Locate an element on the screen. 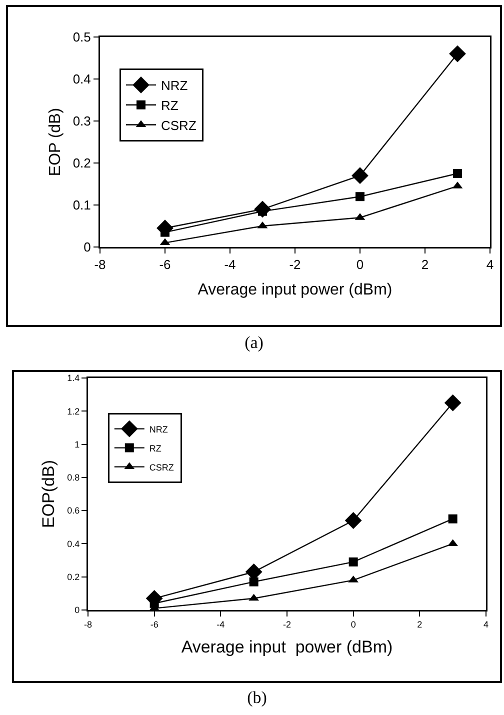 Image resolution: width=504 pixels, height=715 pixels. y-tick-label: 1 is located at coordinates (77, 444).